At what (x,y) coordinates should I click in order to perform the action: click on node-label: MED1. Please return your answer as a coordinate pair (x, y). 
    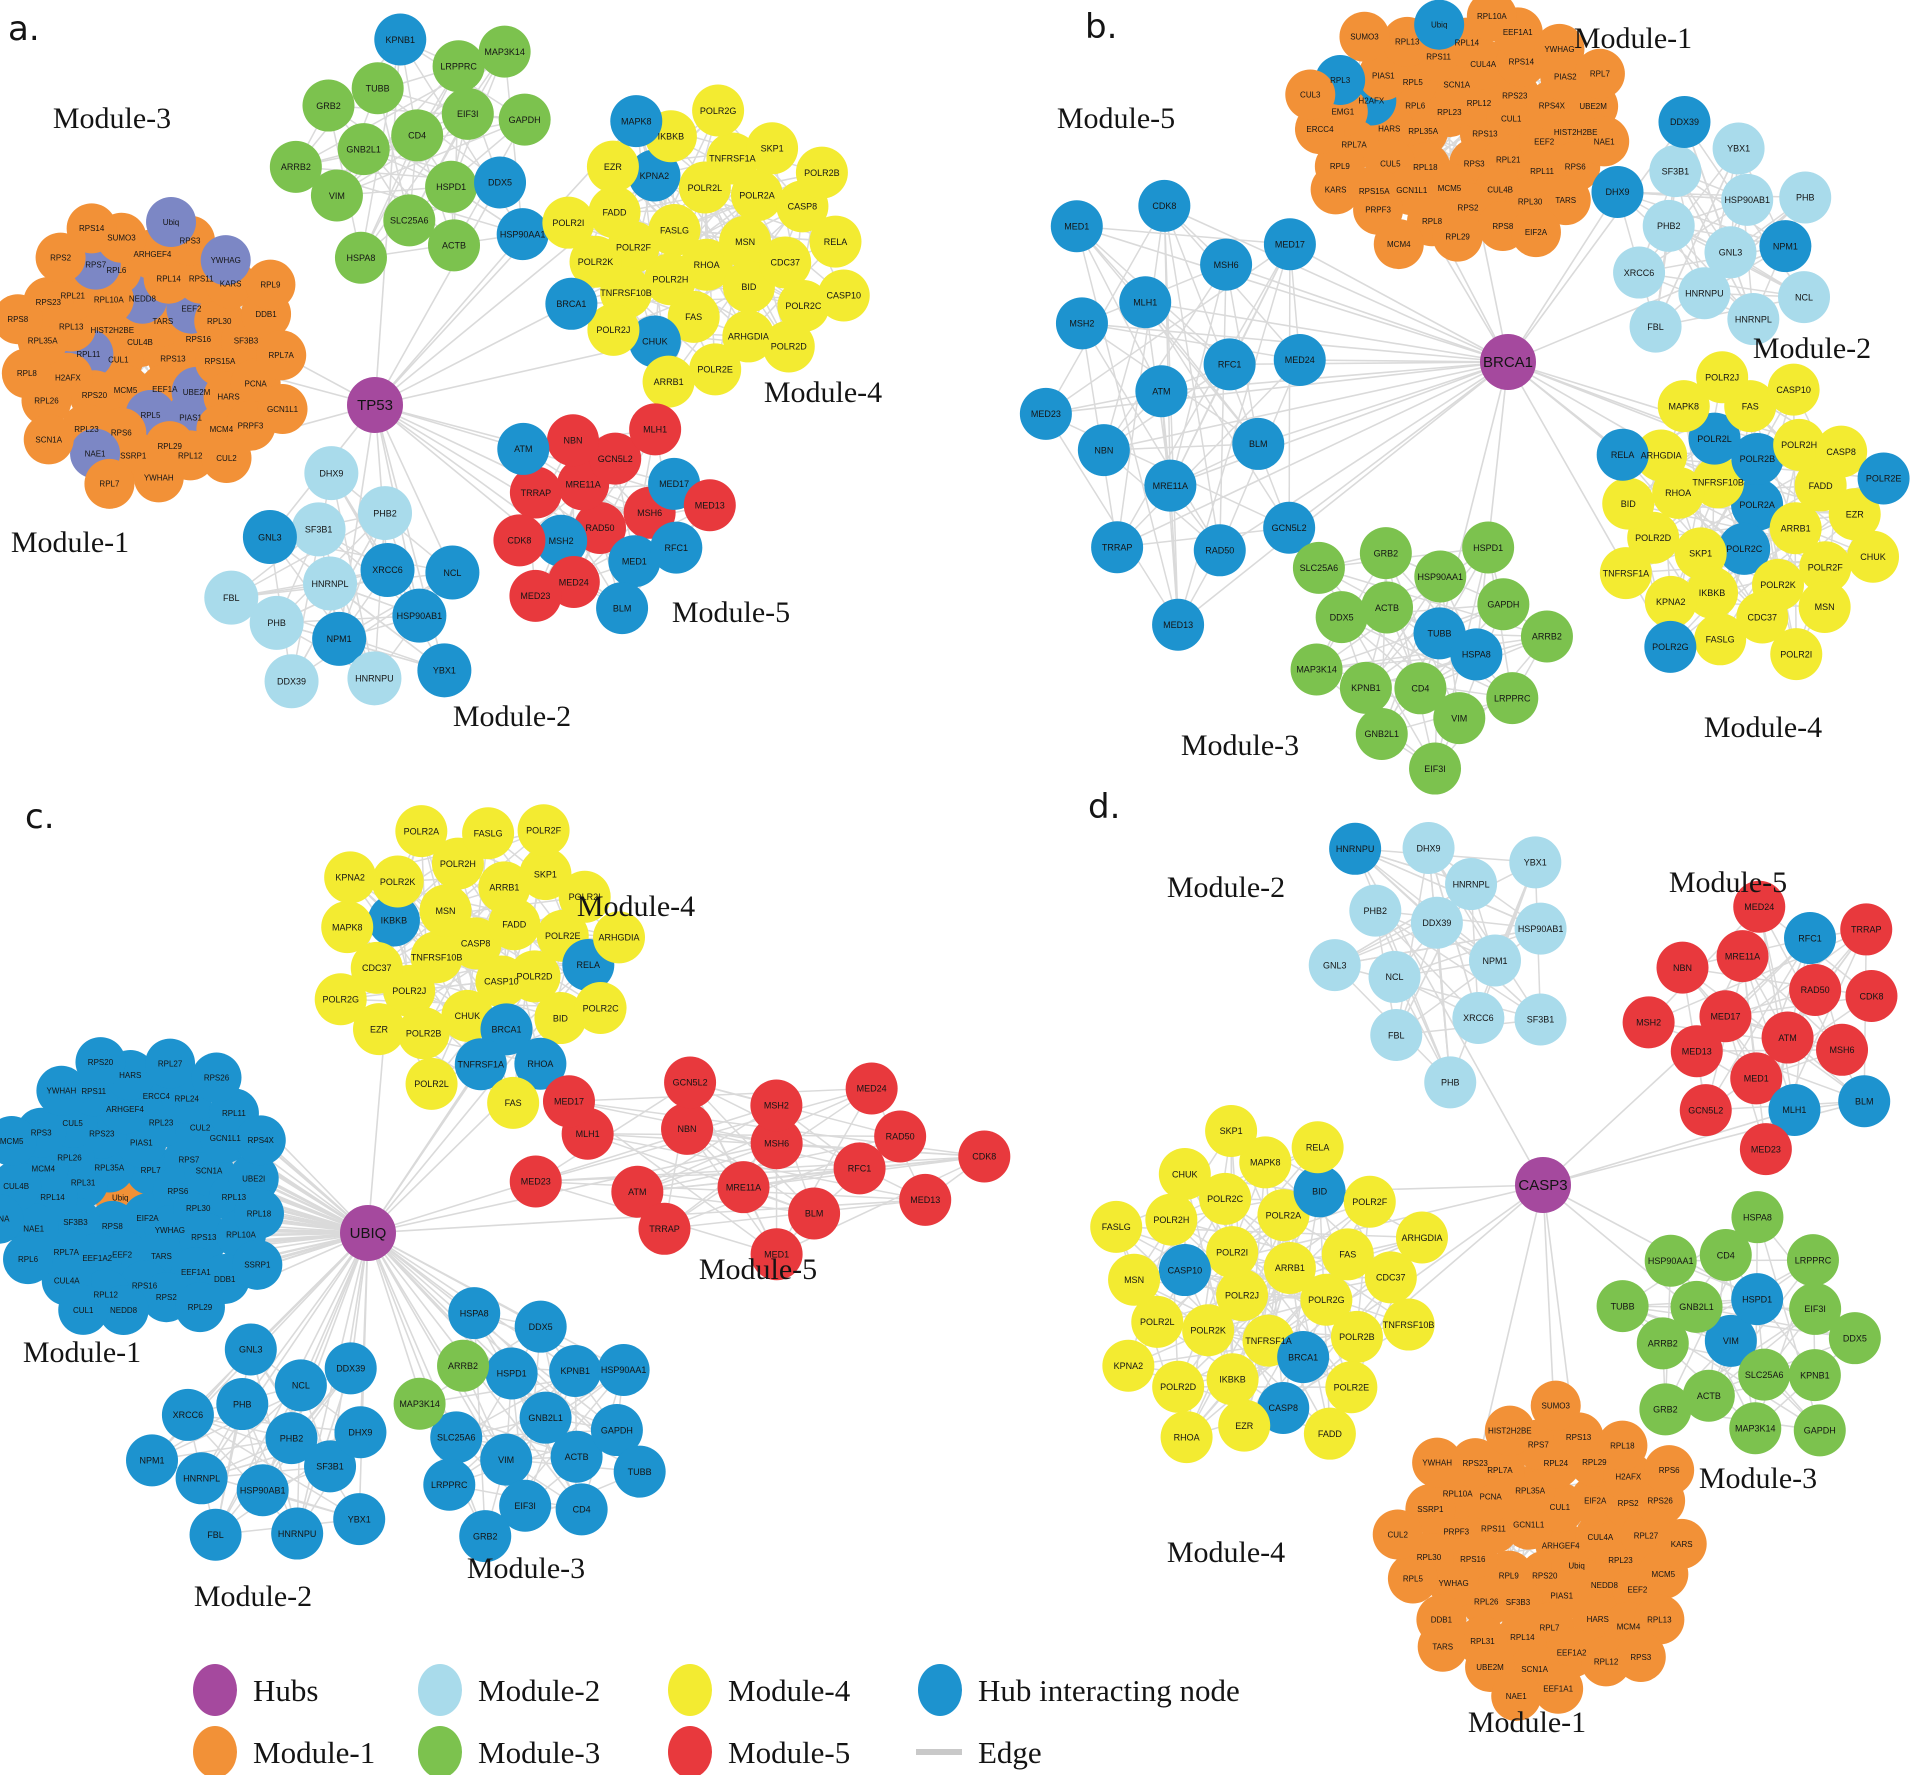
    Looking at the image, I should click on (1756, 1079).